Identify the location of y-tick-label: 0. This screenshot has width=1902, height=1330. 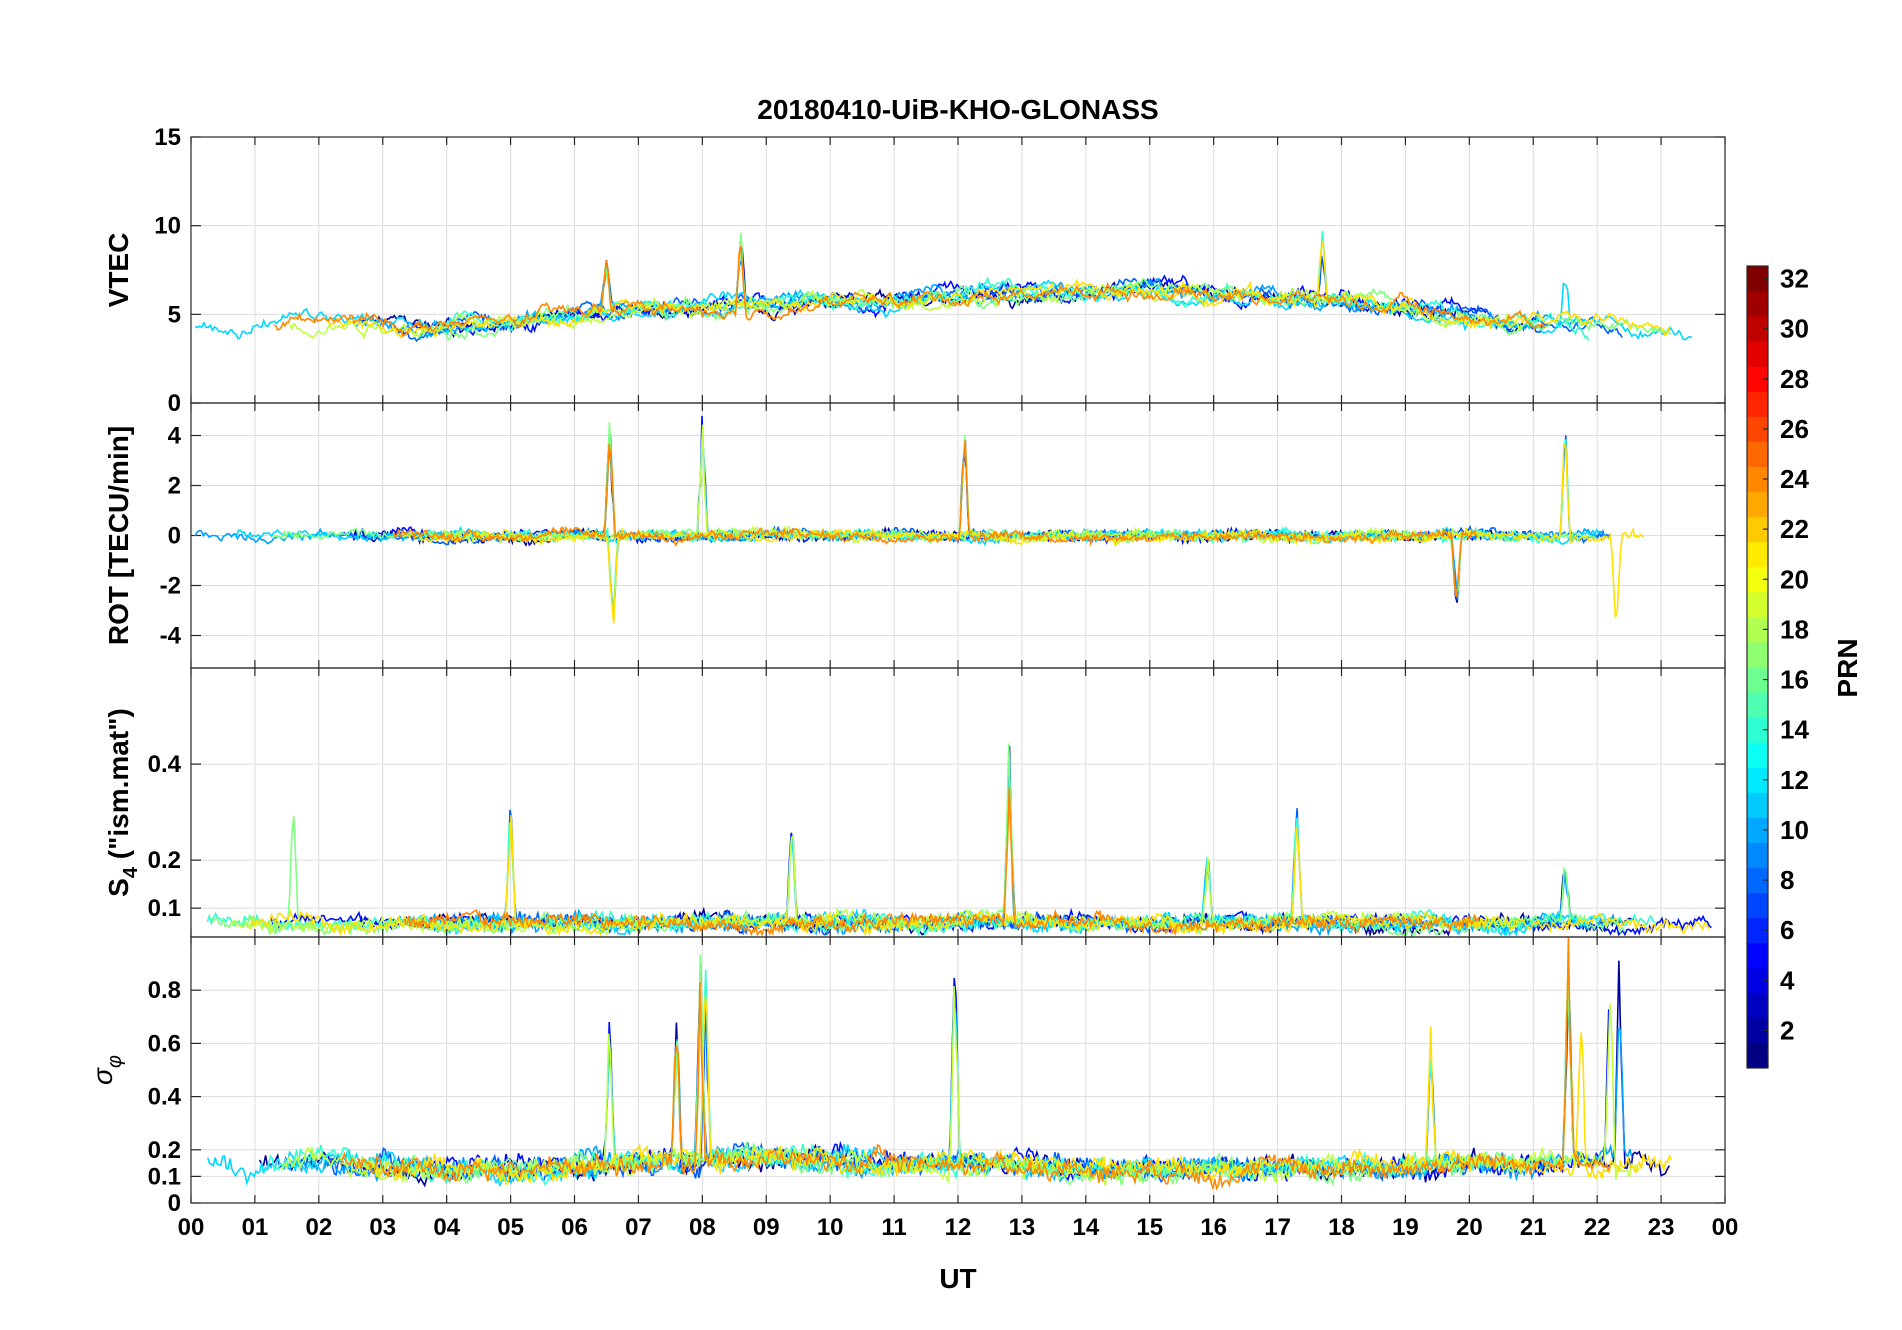
(174, 536).